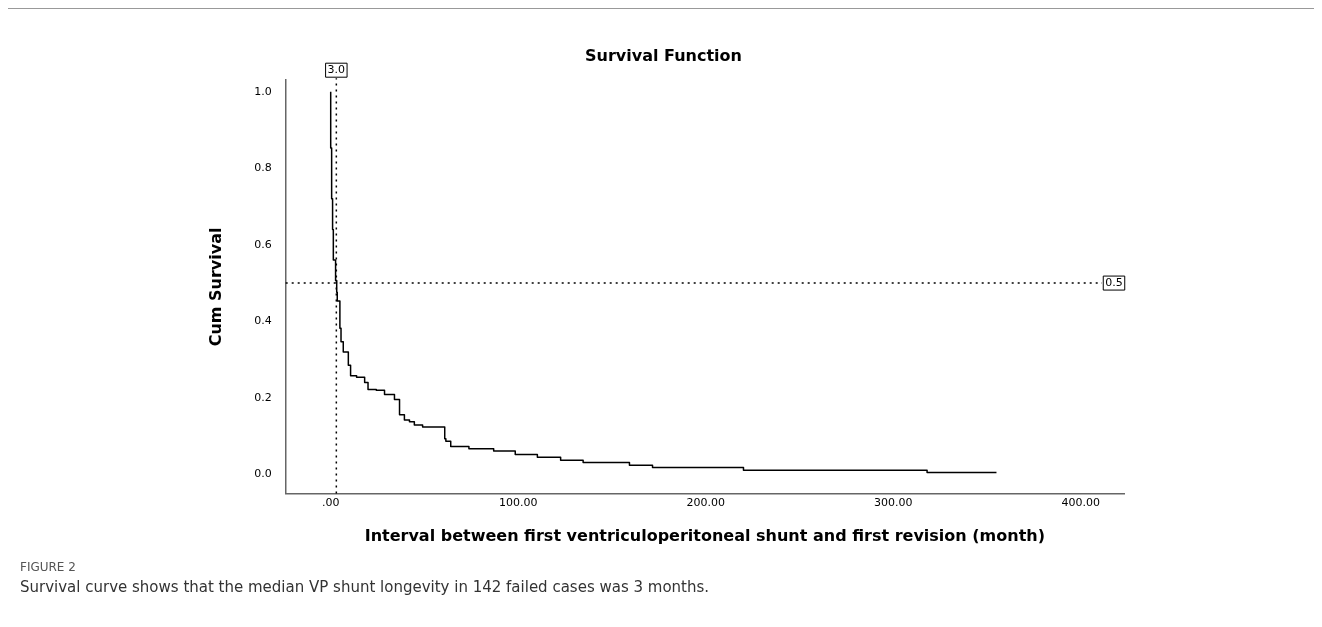  Describe the element at coordinates (215, 287) in the screenshot. I see `y-axis-title: Cum Survival` at that location.